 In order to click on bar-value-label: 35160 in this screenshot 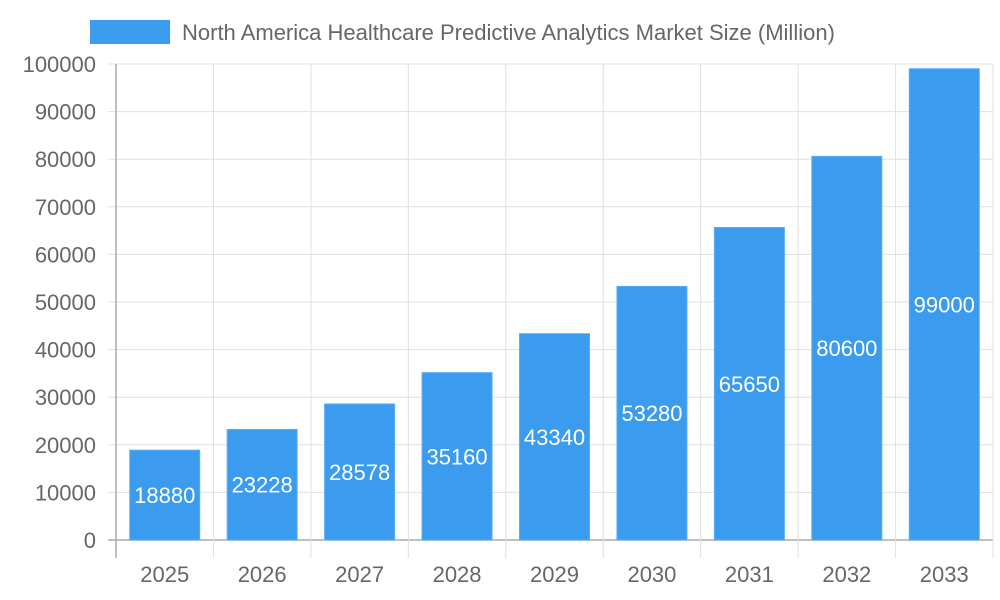, I will do `click(456, 456)`.